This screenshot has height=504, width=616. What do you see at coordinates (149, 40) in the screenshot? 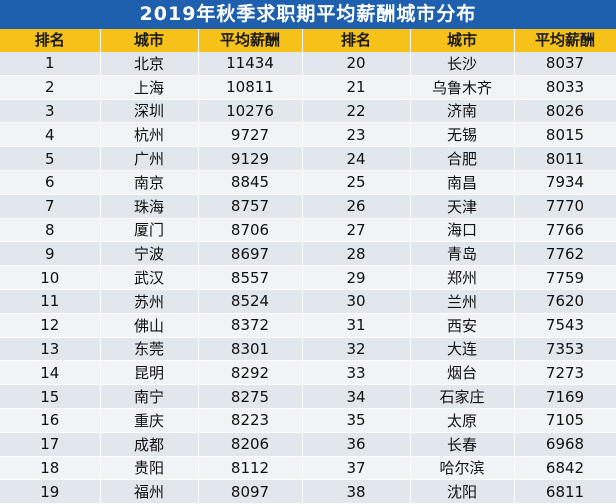
I see `header-city-left: 城市` at bounding box center [149, 40].